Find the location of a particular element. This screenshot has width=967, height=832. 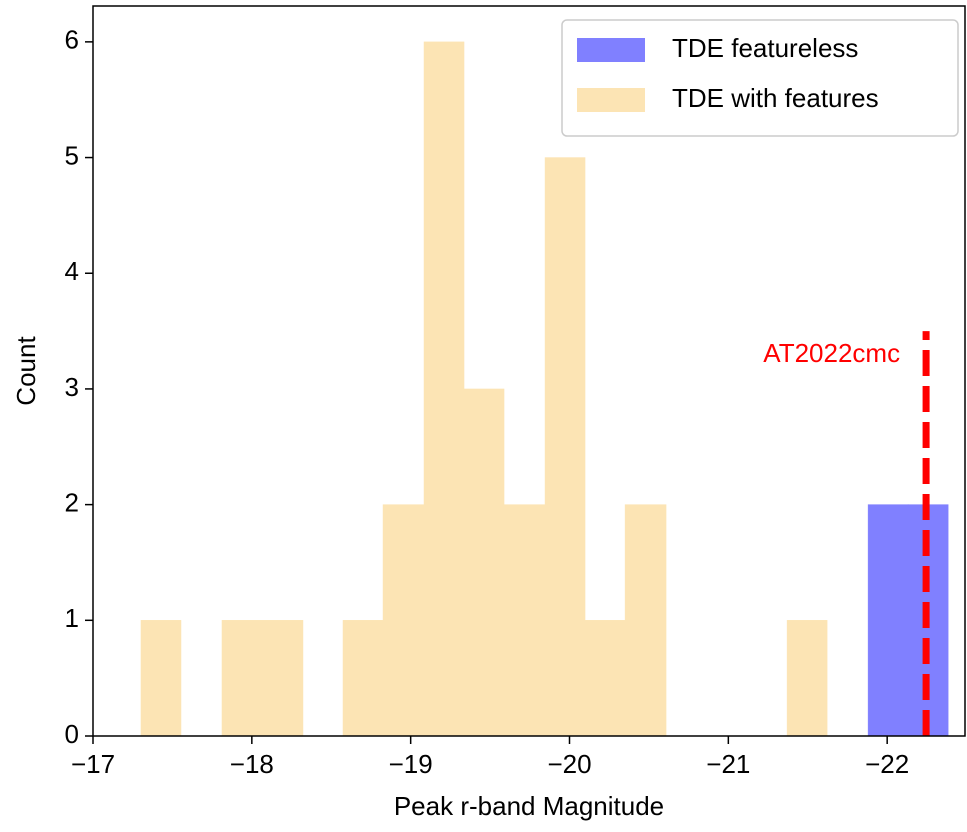

y-tick-label: 2 is located at coordinates (72, 502).